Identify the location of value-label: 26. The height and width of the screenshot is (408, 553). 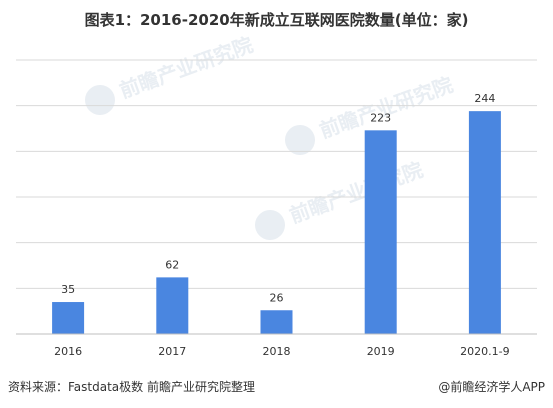
(277, 297).